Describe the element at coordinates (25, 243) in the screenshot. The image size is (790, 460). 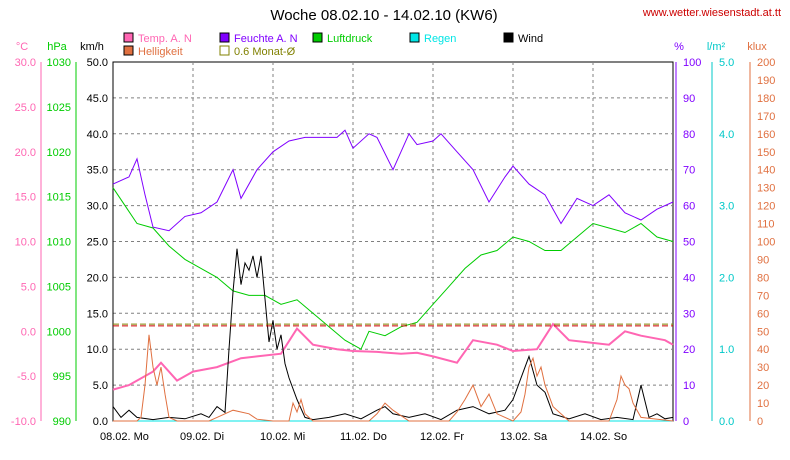
I see `axis-tick-temp: 10.0` at that location.